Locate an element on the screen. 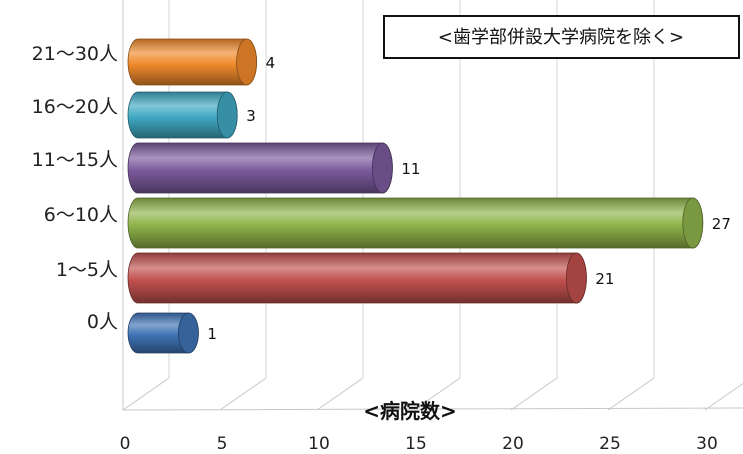 This screenshot has width=743, height=454. x-tick-label: 10 is located at coordinates (319, 444).